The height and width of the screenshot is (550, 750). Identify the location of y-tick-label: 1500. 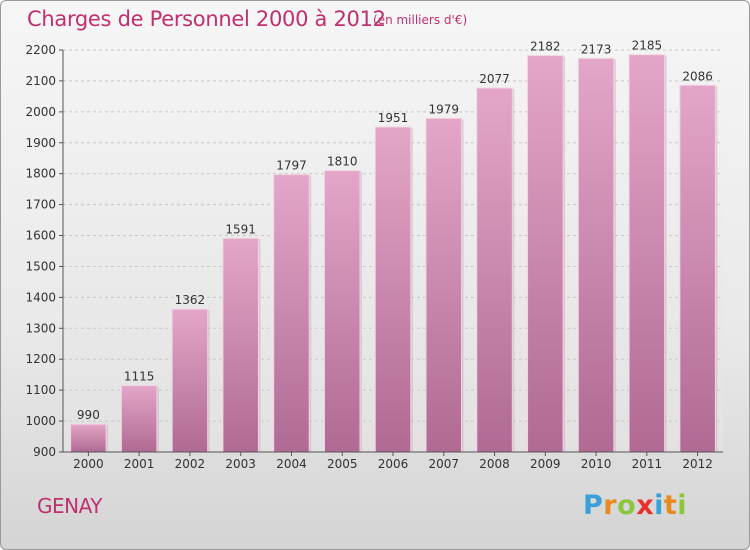
(40, 266).